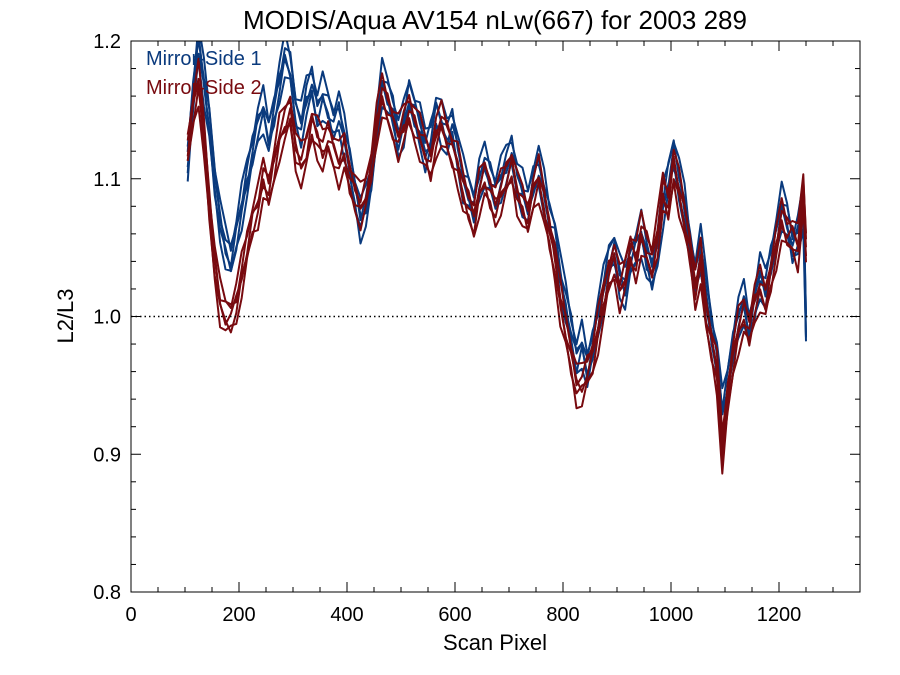 The width and height of the screenshot is (900, 675). I want to click on chart-title: MODIS/Aqua AV154 nLw(667) for 2003 289, so click(495, 20).